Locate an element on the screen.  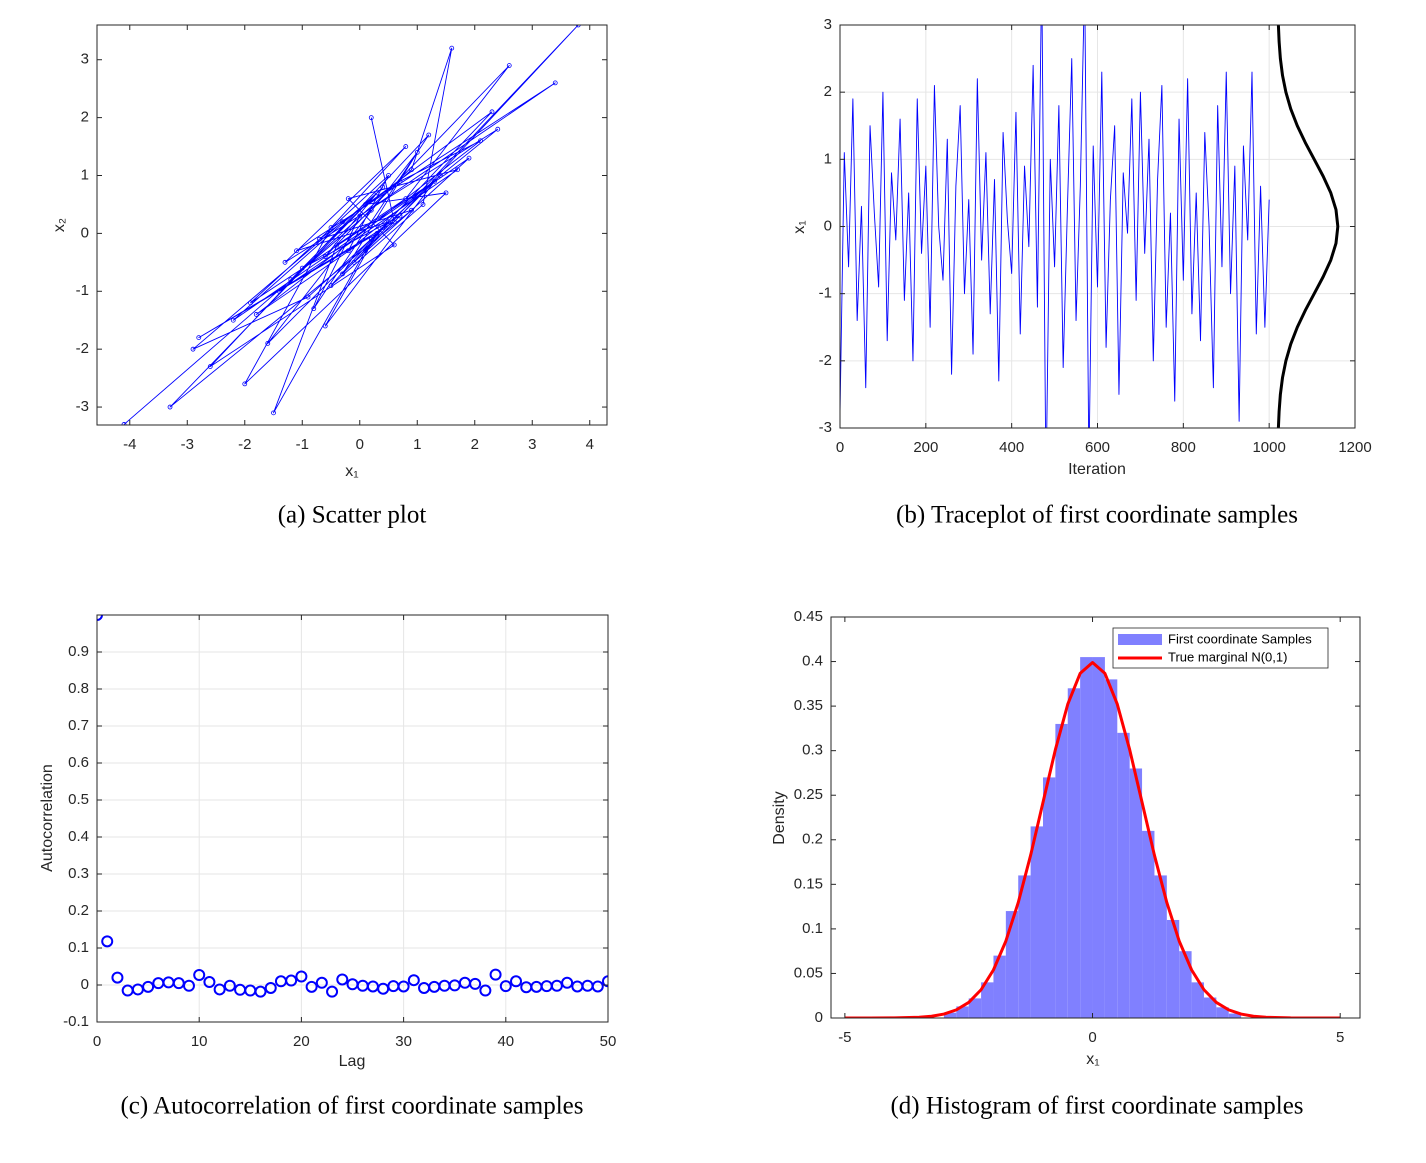
y-tick-label: -2 is located at coordinates (82, 348).